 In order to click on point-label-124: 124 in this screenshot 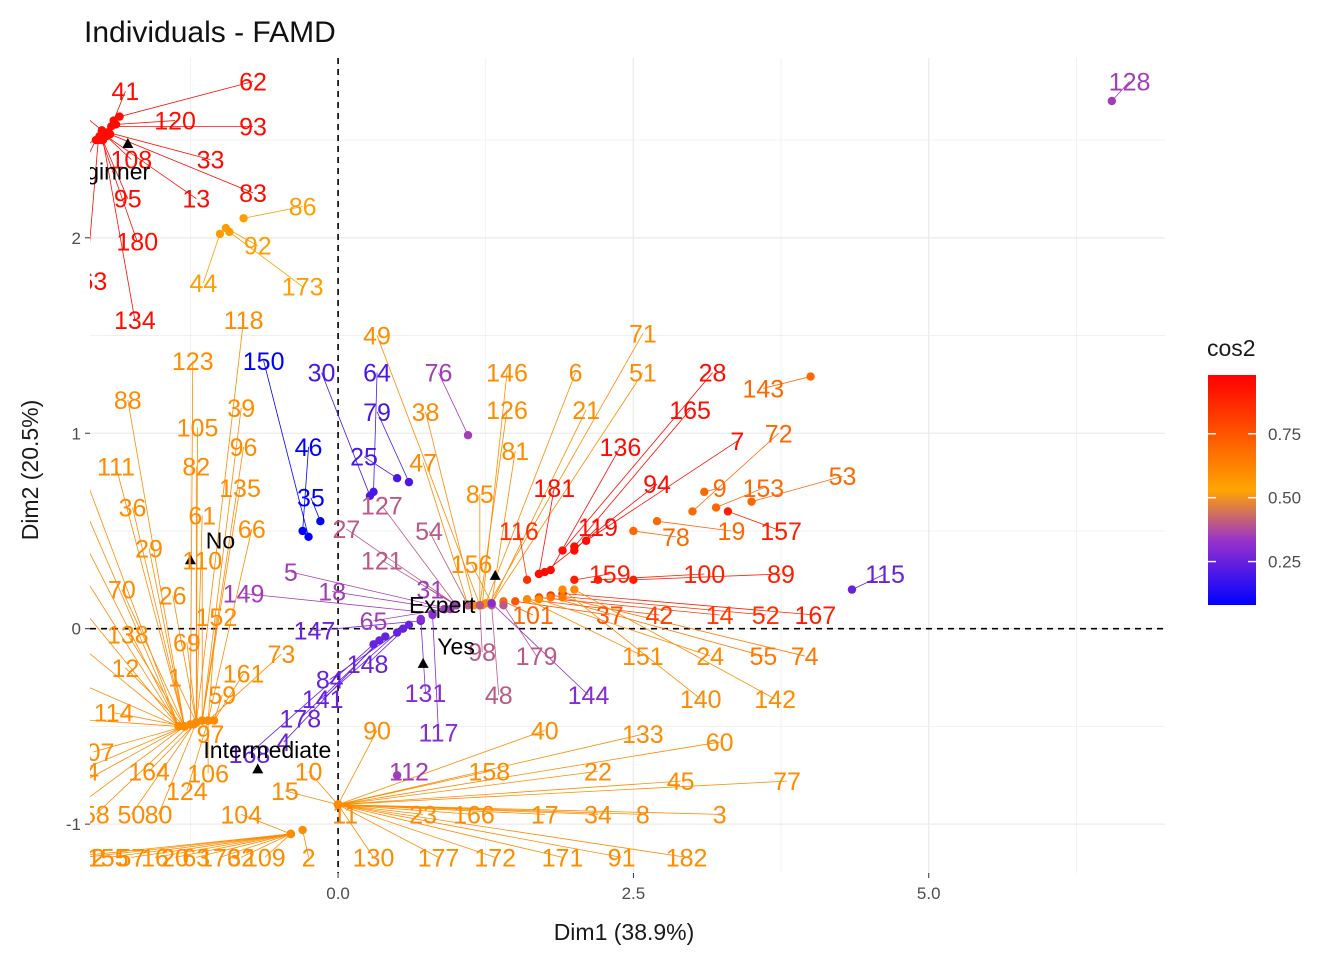, I will do `click(187, 792)`.